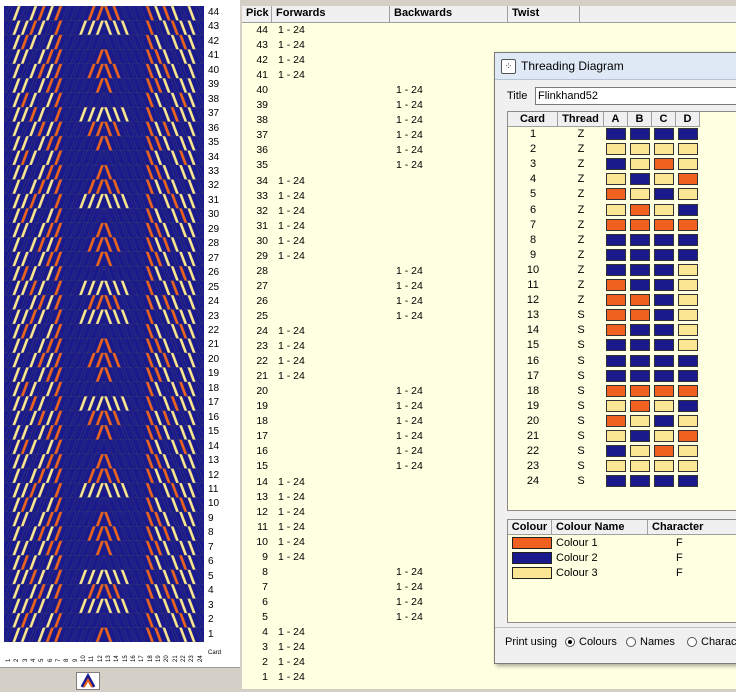  What do you see at coordinates (489, 391) in the screenshot?
I see `pick-row: 20 1 - 24` at bounding box center [489, 391].